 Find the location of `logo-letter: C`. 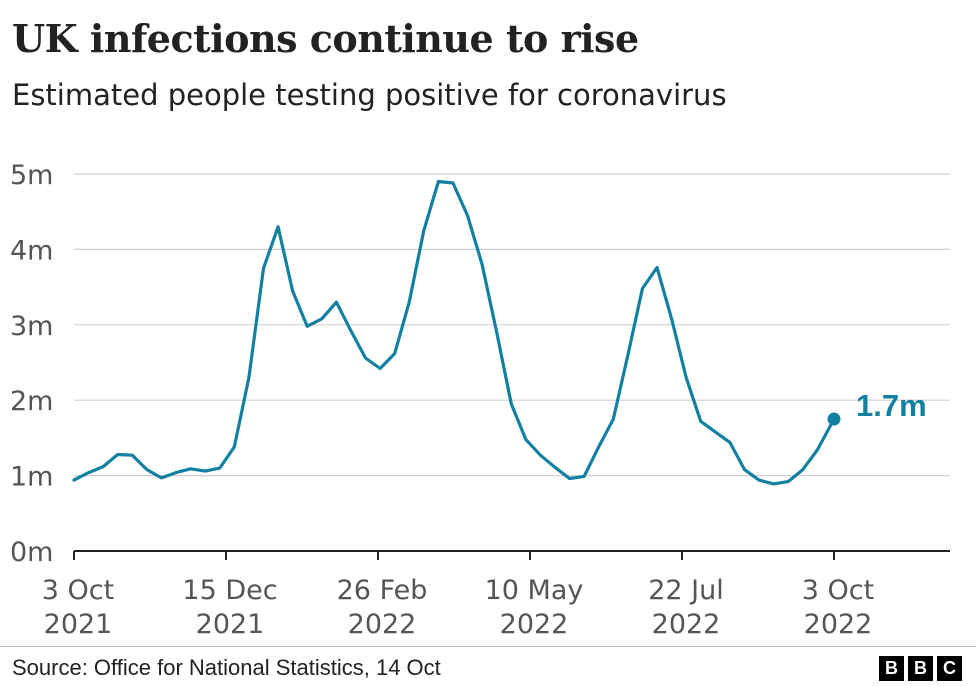

logo-letter: C is located at coordinates (949, 668).